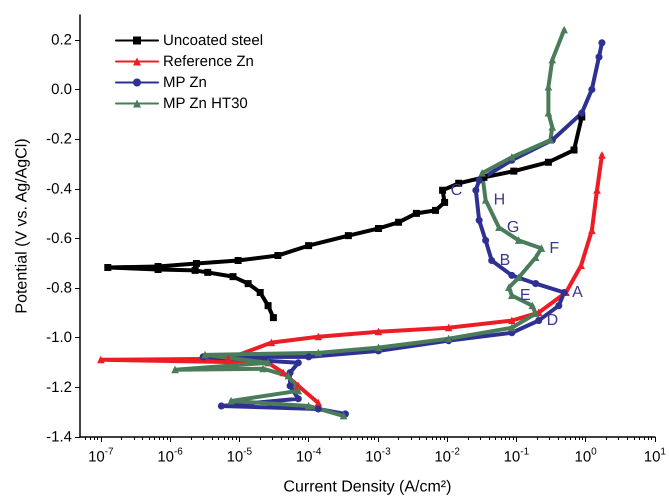 The width and height of the screenshot is (669, 500). I want to click on y-tick-label: -1.2, so click(59, 387).